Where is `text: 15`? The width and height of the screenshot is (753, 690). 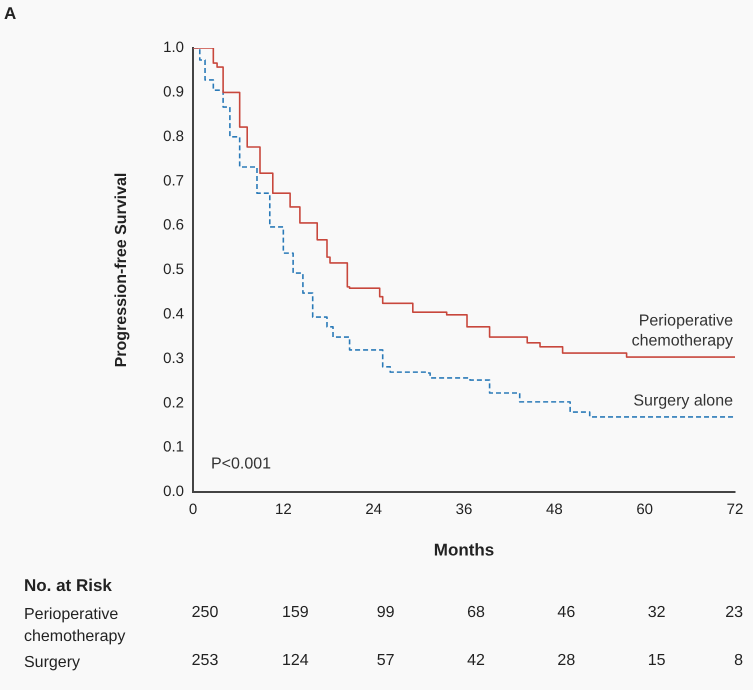
text: 15 is located at coordinates (656, 661).